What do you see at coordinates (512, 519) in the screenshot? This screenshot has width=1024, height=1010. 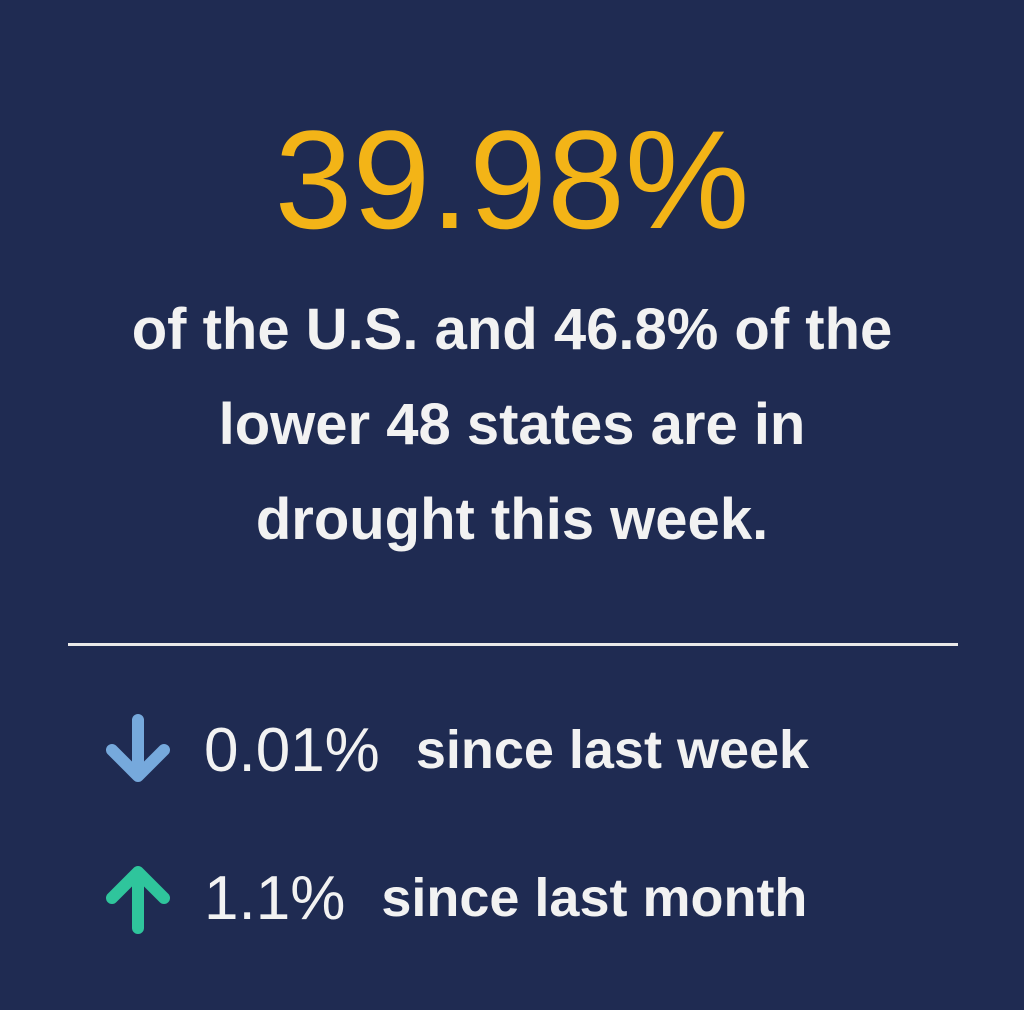 I see `description-line: drought this week.` at bounding box center [512, 519].